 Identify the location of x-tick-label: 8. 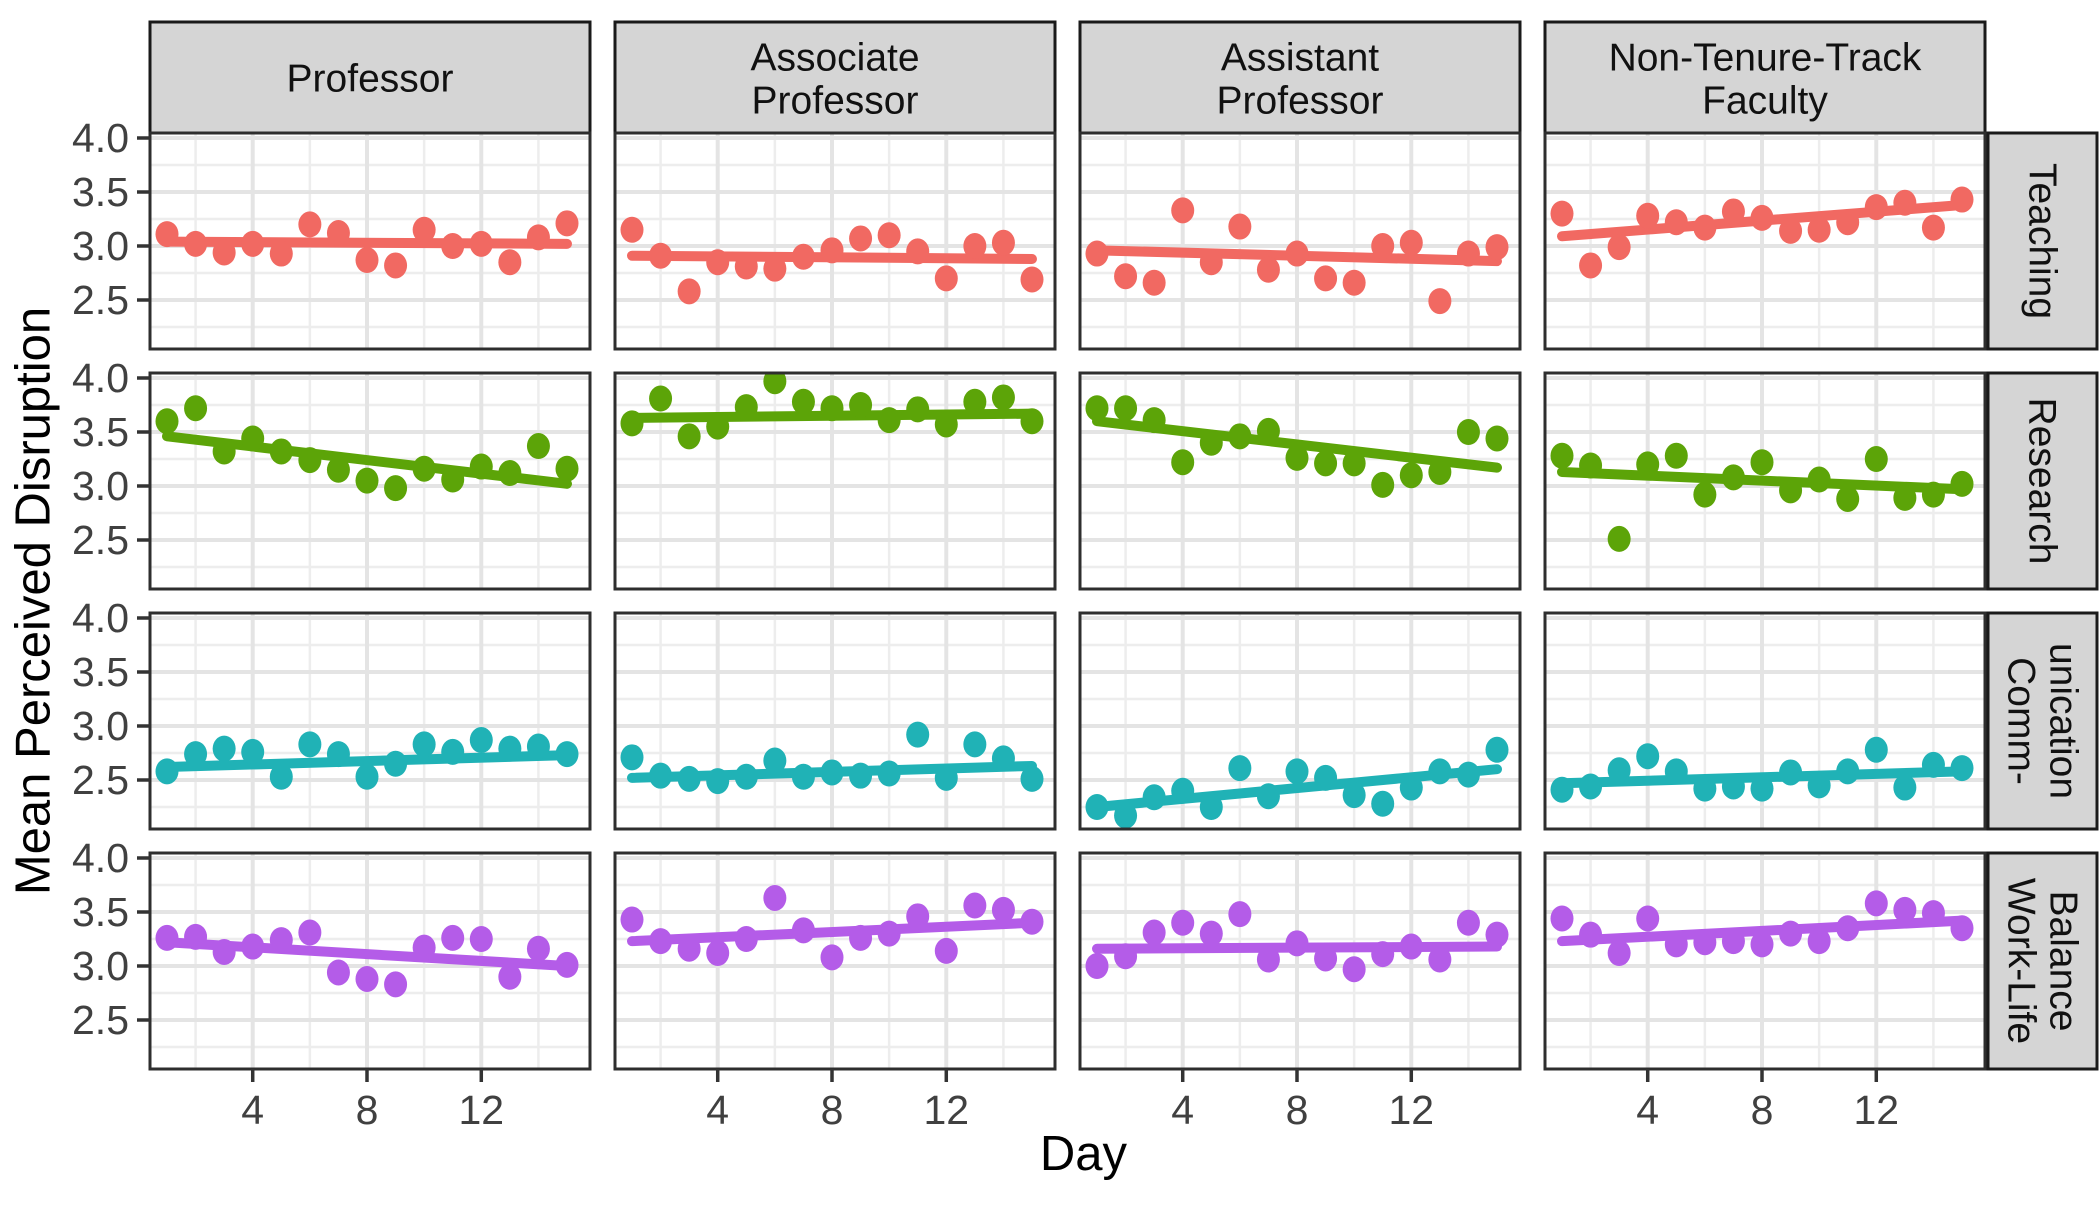
(367, 1110).